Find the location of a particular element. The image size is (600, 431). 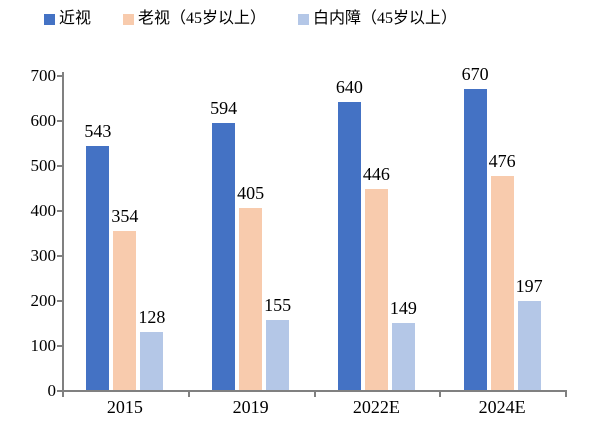

y-axis-tick-label: 500 is located at coordinates (43, 165).